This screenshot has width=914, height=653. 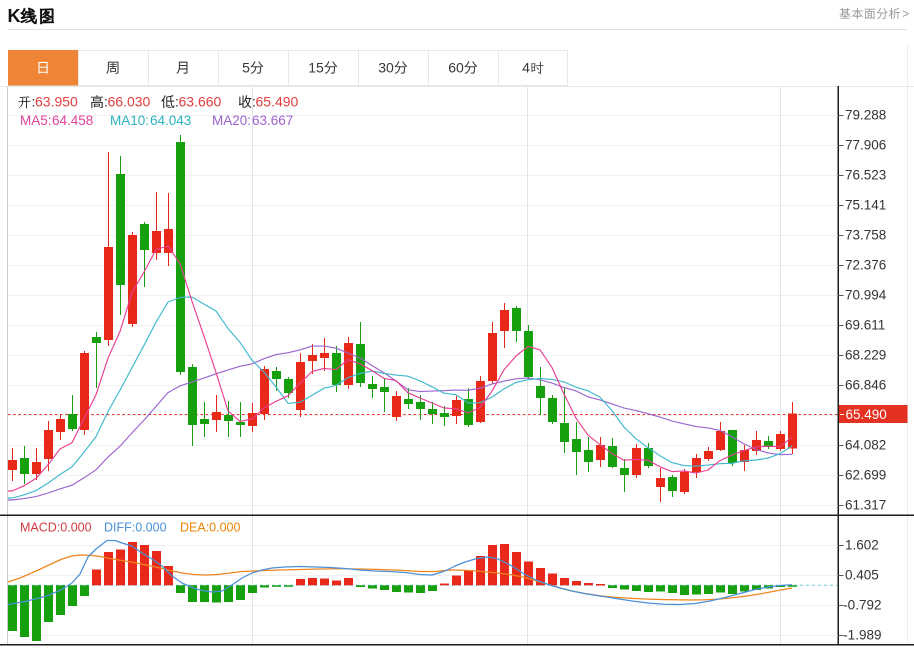 What do you see at coordinates (865, 505) in the screenshot?
I see `svg-text: 61.317` at bounding box center [865, 505].